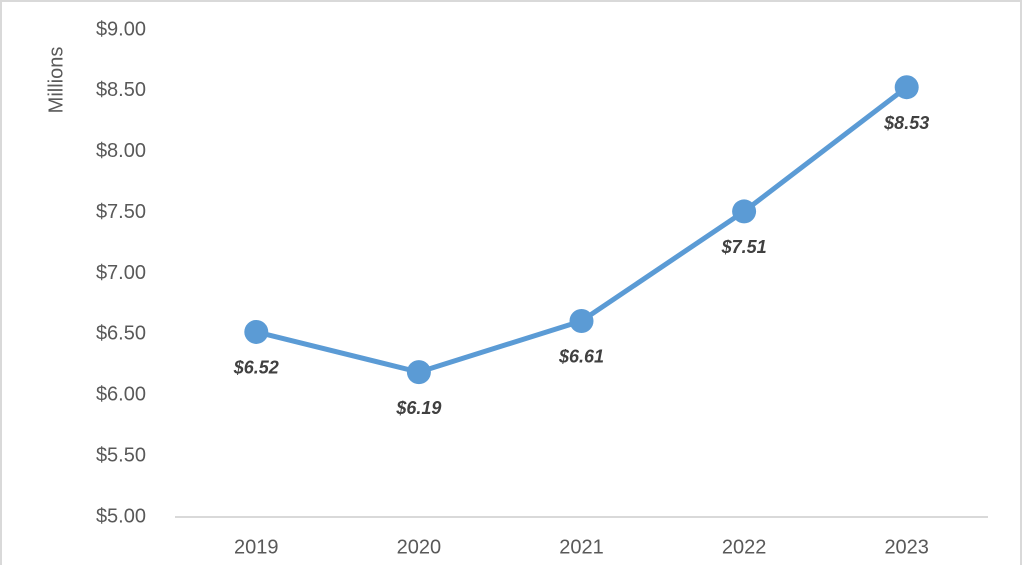  What do you see at coordinates (906, 123) in the screenshot?
I see `data-label: $8.53` at bounding box center [906, 123].